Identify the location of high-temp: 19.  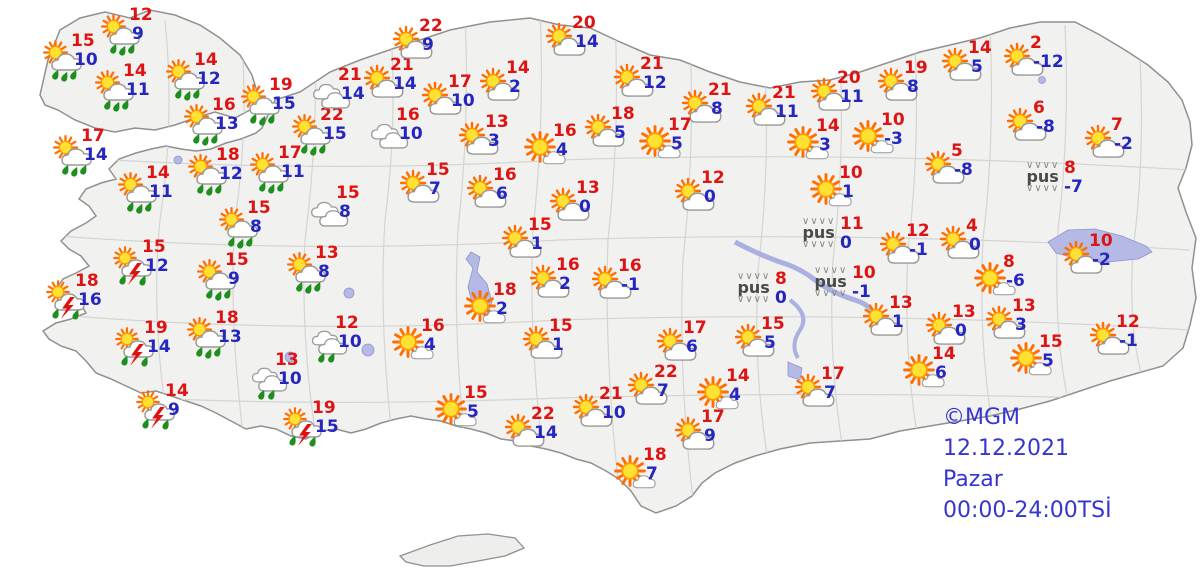
(156, 328).